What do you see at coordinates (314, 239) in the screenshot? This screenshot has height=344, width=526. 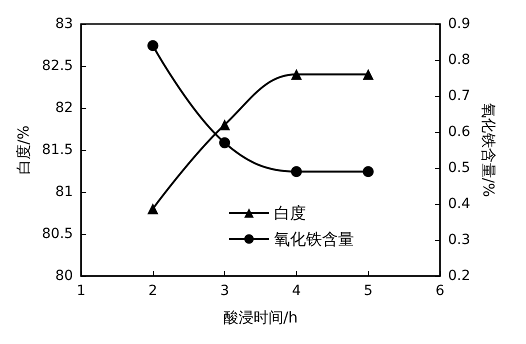 I see `legend-label: 氧化铁含量` at bounding box center [314, 239].